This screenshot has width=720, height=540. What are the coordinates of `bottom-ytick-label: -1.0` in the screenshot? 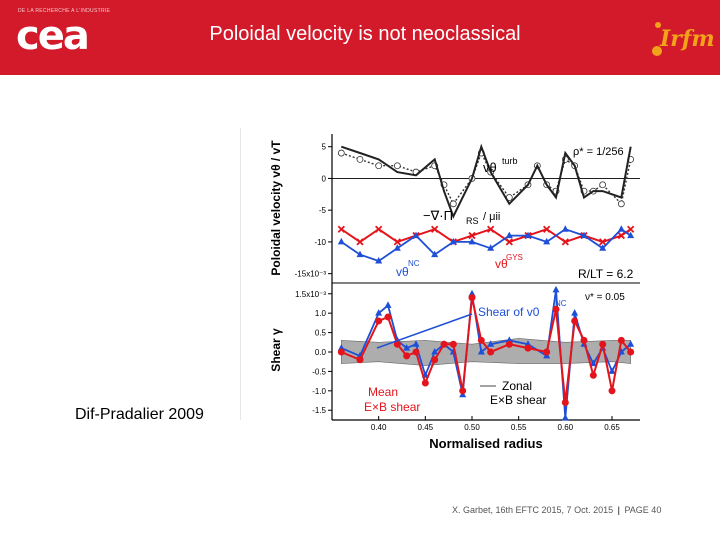 It's located at (319, 391).